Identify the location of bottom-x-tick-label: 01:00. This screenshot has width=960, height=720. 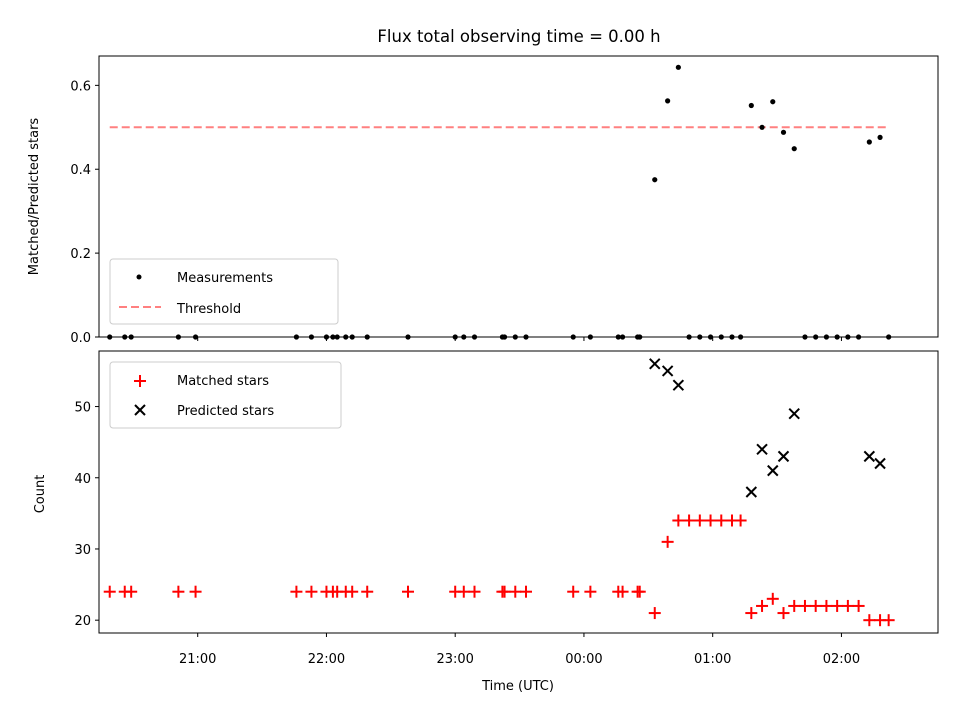
(712, 659).